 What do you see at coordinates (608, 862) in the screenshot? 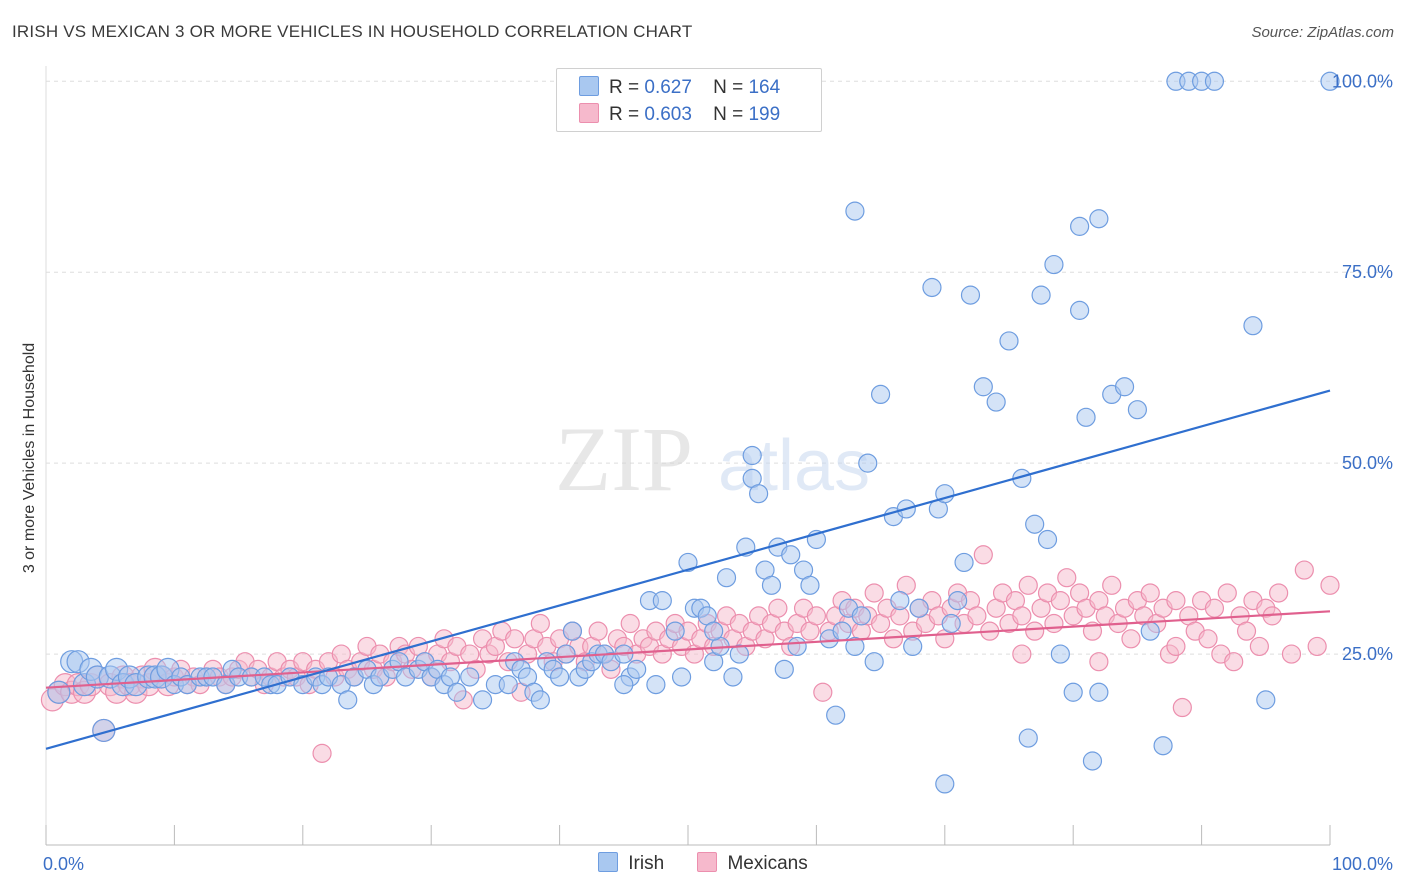
I see `irish-legend-swatch` at bounding box center [608, 862].